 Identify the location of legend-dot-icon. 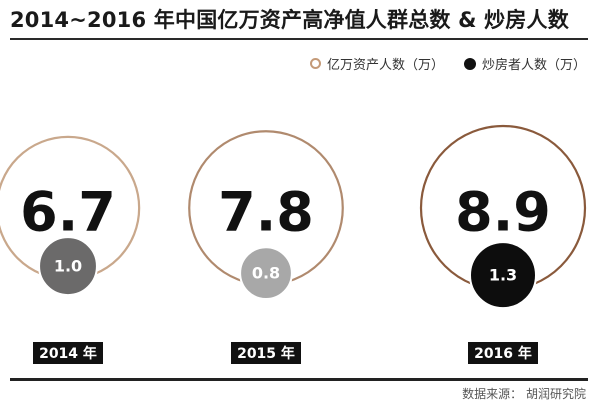
(469, 63).